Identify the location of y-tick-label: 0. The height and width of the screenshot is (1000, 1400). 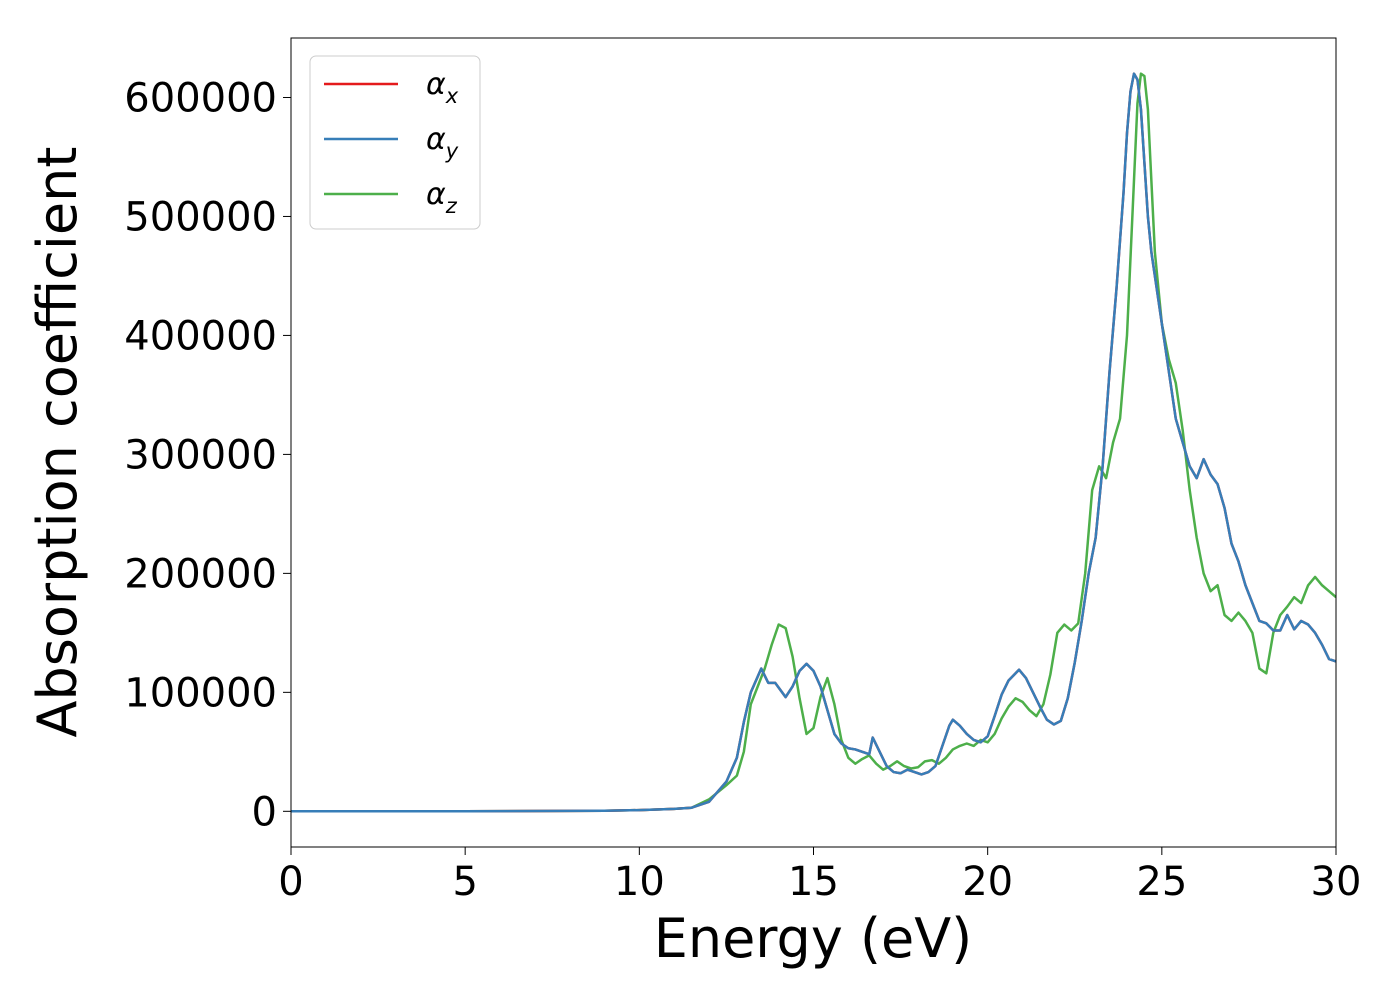
(264, 812).